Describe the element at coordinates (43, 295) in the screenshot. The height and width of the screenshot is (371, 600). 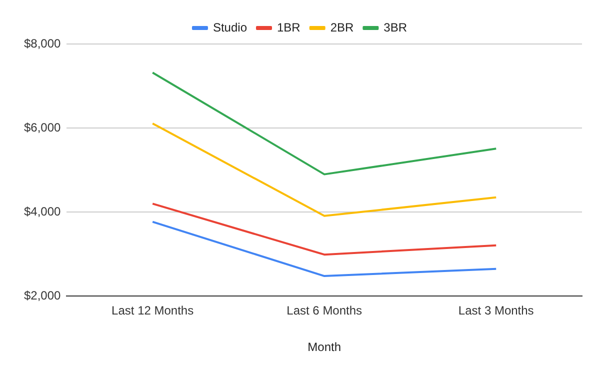
I see `y-tick-label: $2,000` at that location.